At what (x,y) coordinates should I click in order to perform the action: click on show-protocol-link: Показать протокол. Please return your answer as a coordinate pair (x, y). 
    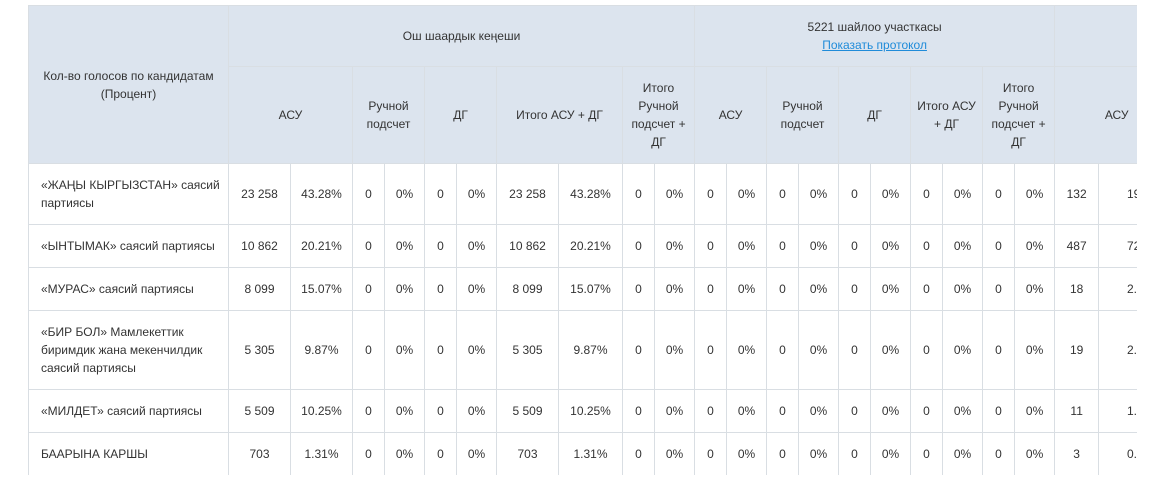
    Looking at the image, I should click on (874, 45).